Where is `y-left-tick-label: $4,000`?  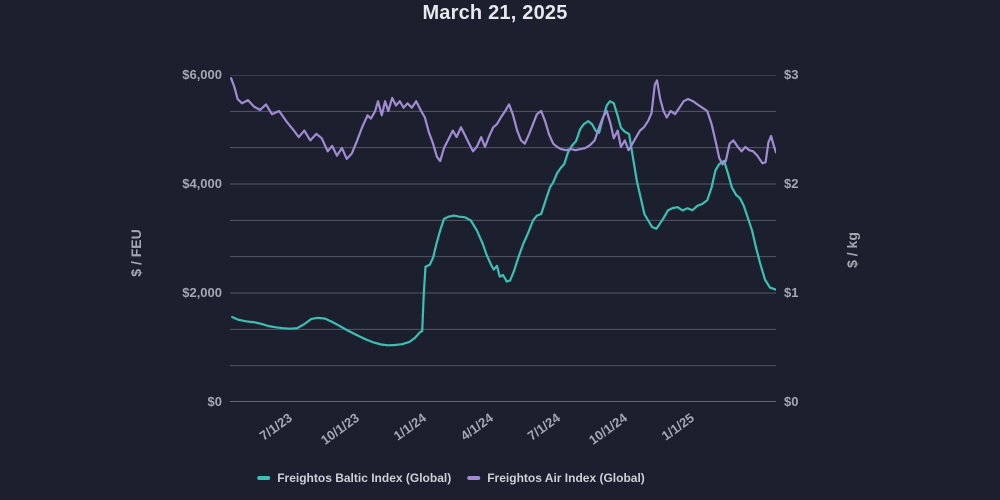
y-left-tick-label: $4,000 is located at coordinates (202, 183).